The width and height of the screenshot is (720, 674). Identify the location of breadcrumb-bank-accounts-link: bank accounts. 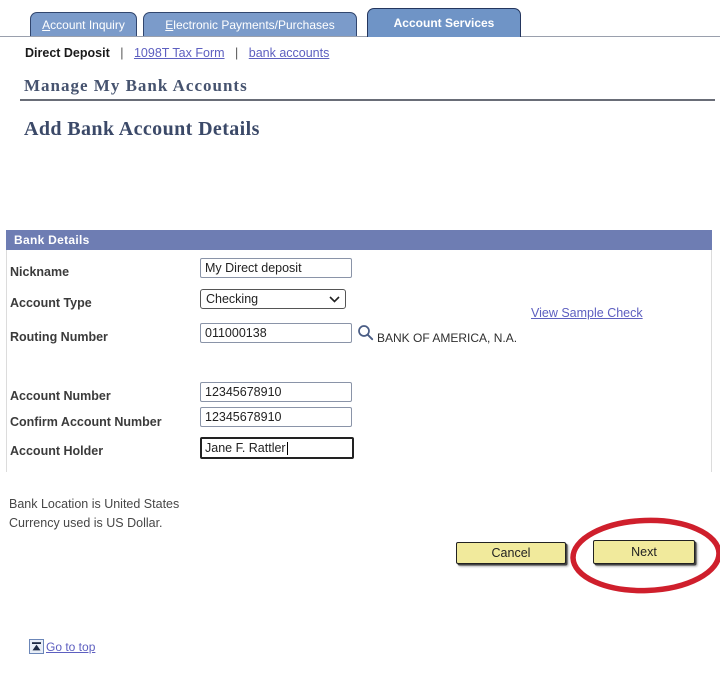
(289, 53).